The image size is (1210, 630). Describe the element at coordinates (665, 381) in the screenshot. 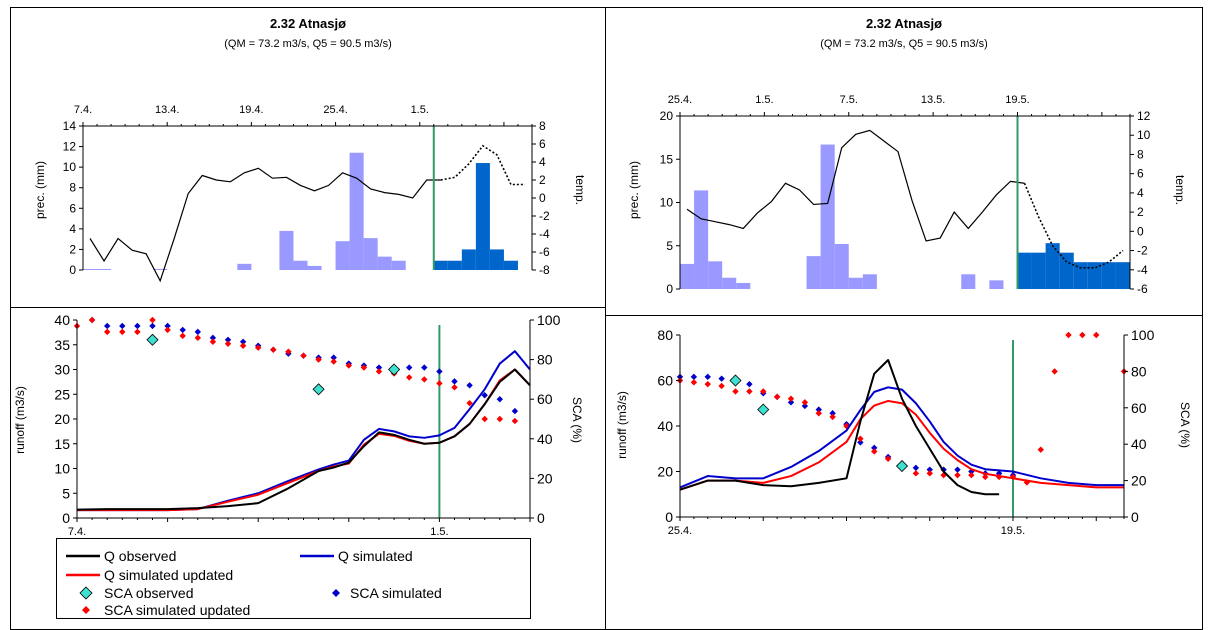

I see `y-tick-label: 60` at that location.